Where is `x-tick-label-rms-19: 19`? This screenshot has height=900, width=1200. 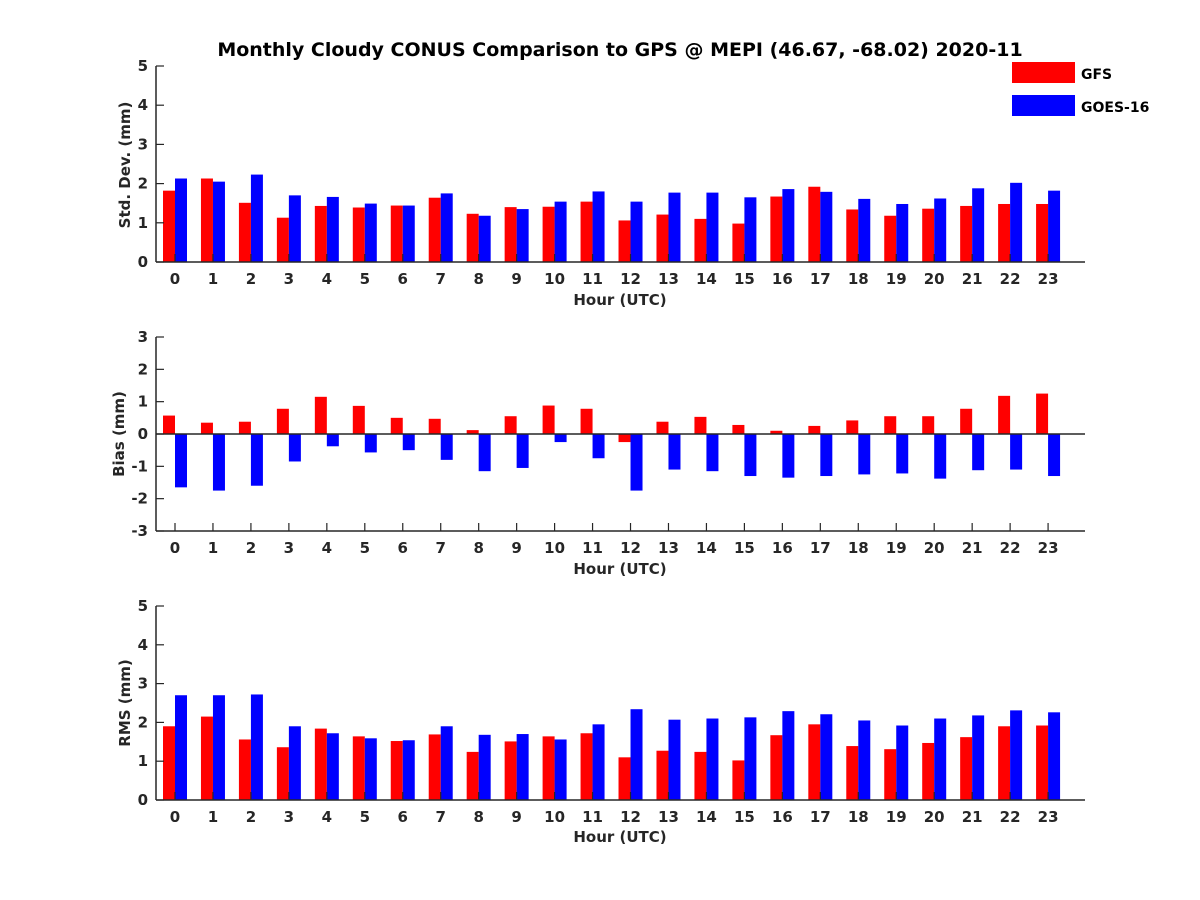
x-tick-label-rms-19: 19 is located at coordinates (896, 817).